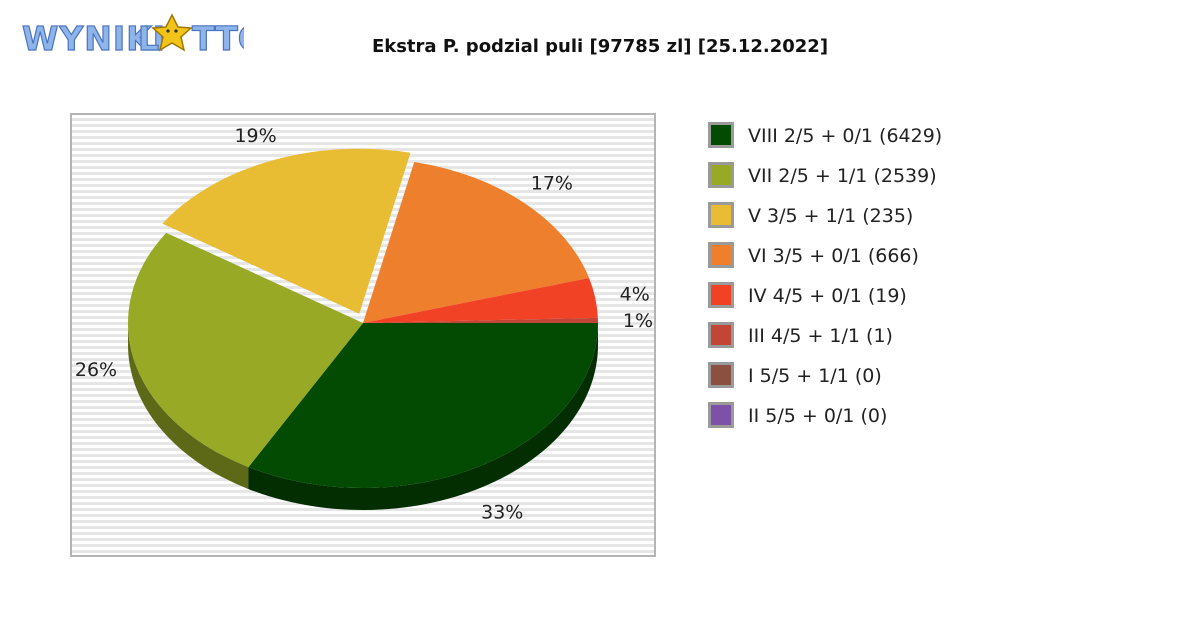 This screenshot has width=1200, height=630. What do you see at coordinates (845, 136) in the screenshot?
I see `legend-label: VIII 2/5 + 0/1 (6429)` at bounding box center [845, 136].